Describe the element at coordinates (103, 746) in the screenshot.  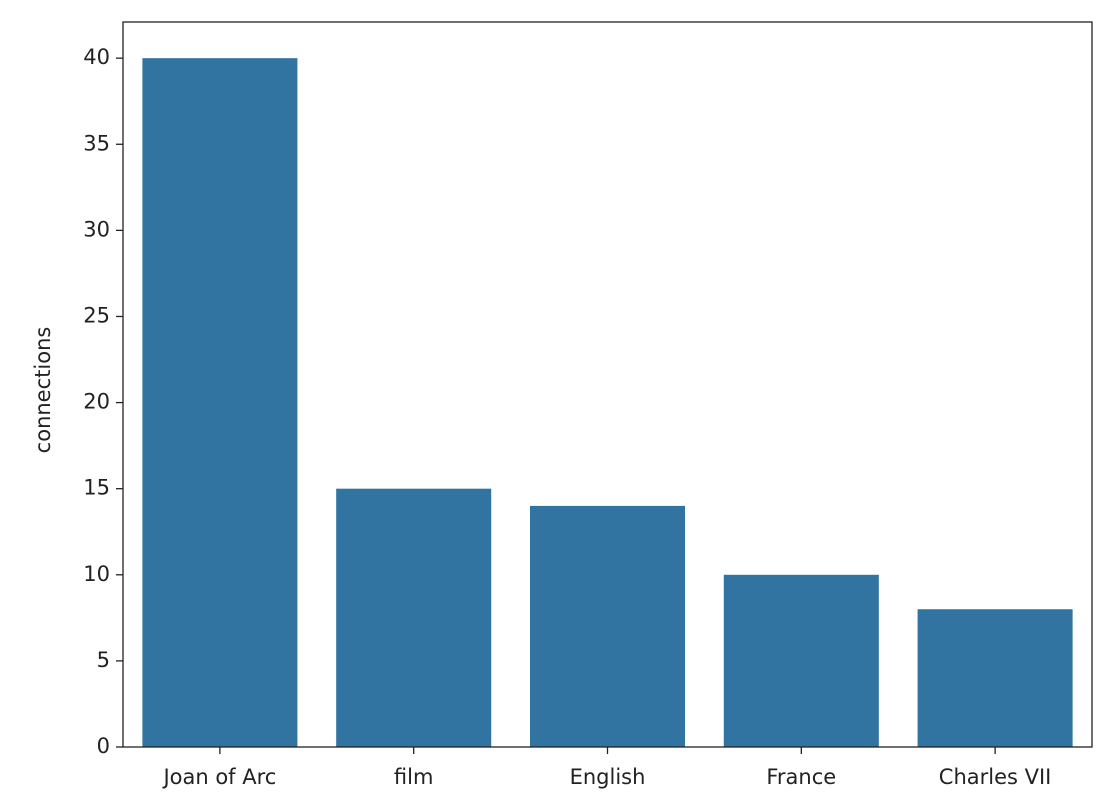
I see `y-tick-label: 0` at that location.